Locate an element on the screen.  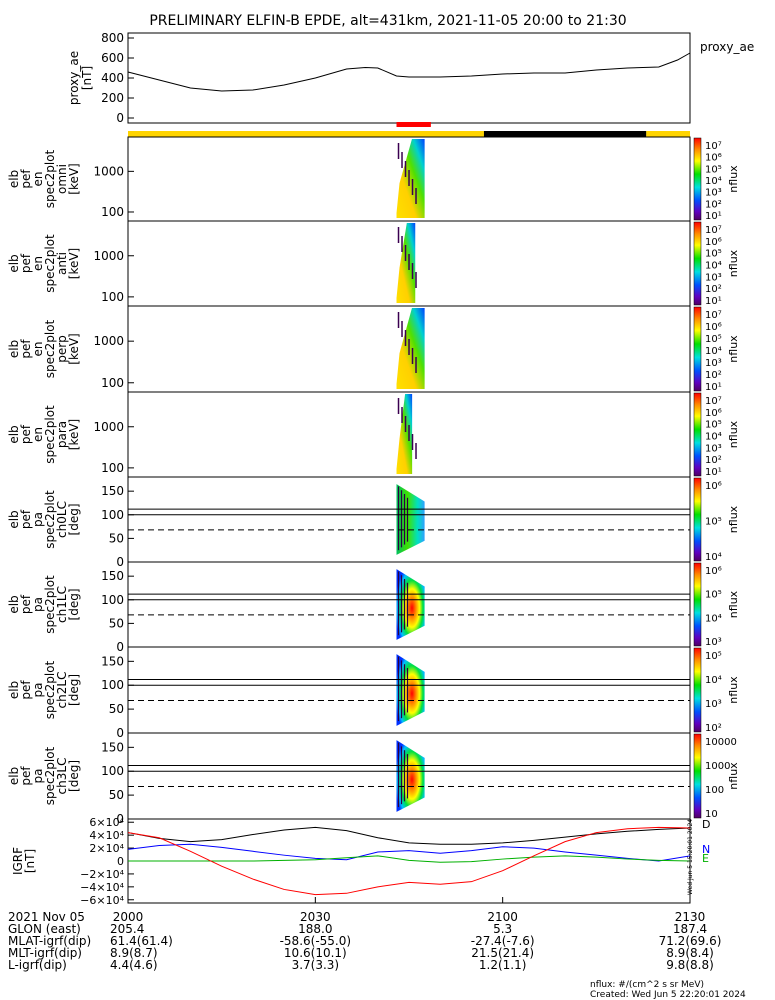
table-date-label: 2021 Nov 05 is located at coordinates (46, 917).